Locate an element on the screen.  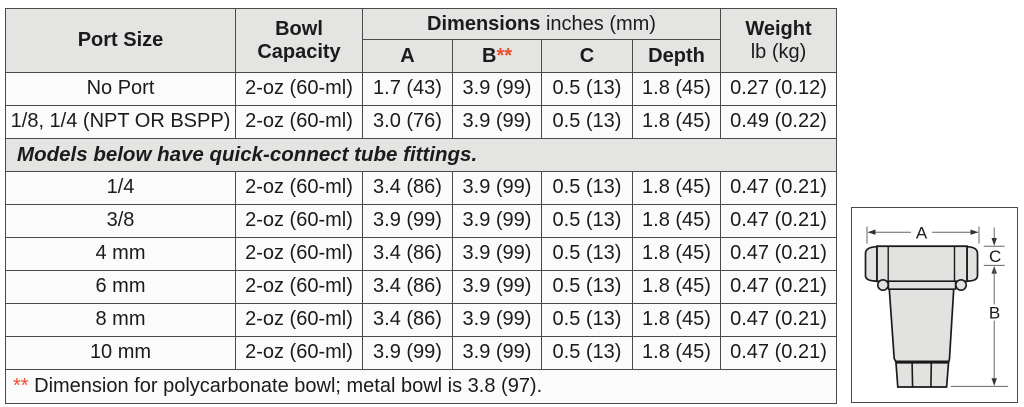
svg-text: B is located at coordinates (994, 313).